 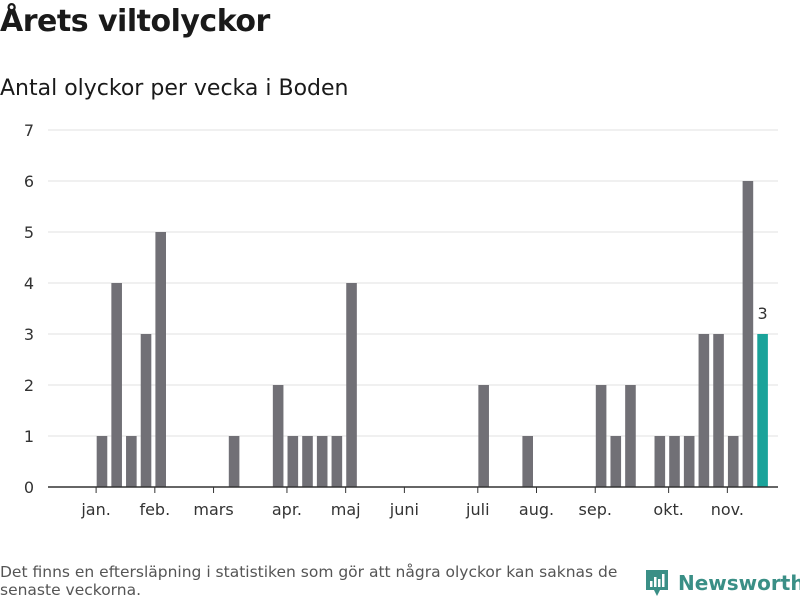 What do you see at coordinates (536, 509) in the screenshot?
I see `x-tick-label: aug.` at bounding box center [536, 509].